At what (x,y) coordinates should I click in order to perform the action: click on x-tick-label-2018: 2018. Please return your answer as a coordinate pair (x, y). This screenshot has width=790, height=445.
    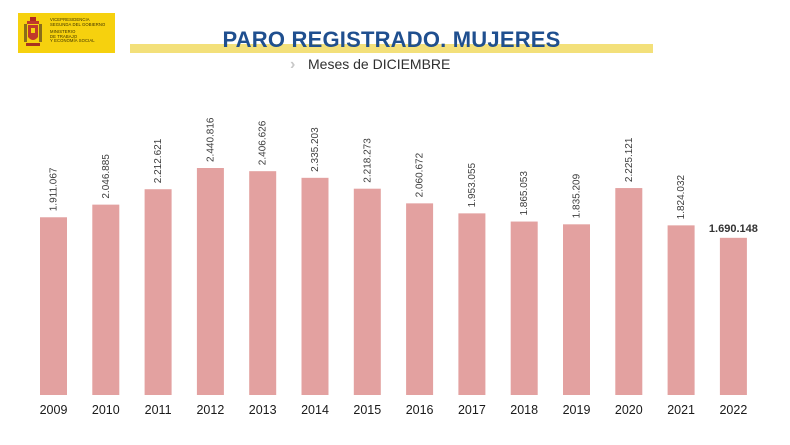
    Looking at the image, I should click on (524, 410).